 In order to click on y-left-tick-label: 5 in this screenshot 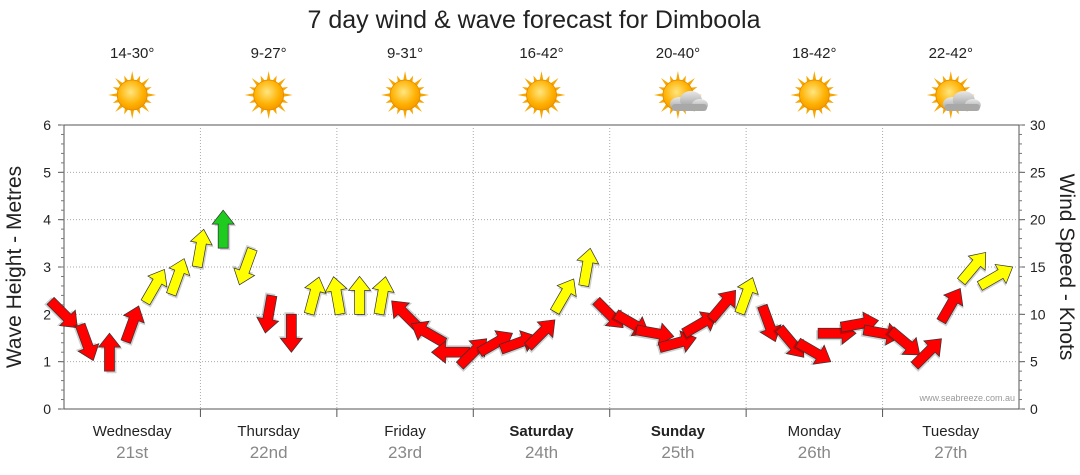, I will do `click(47, 172)`.